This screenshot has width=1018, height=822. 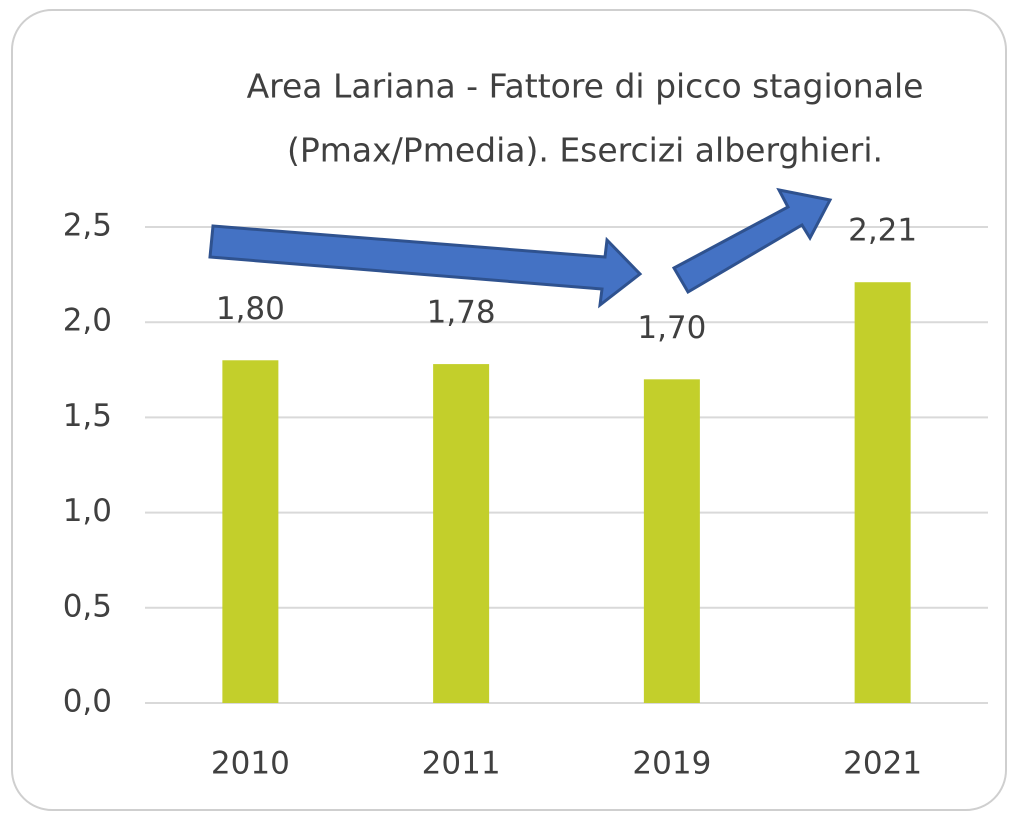 I want to click on x-tick-label: 2010, so click(x=250, y=764).